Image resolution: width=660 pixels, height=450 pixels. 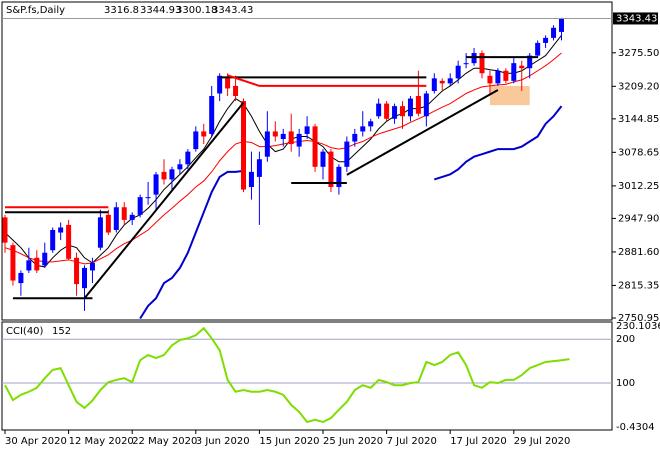 I want to click on cci-title: CCI(40), so click(x=25, y=331).